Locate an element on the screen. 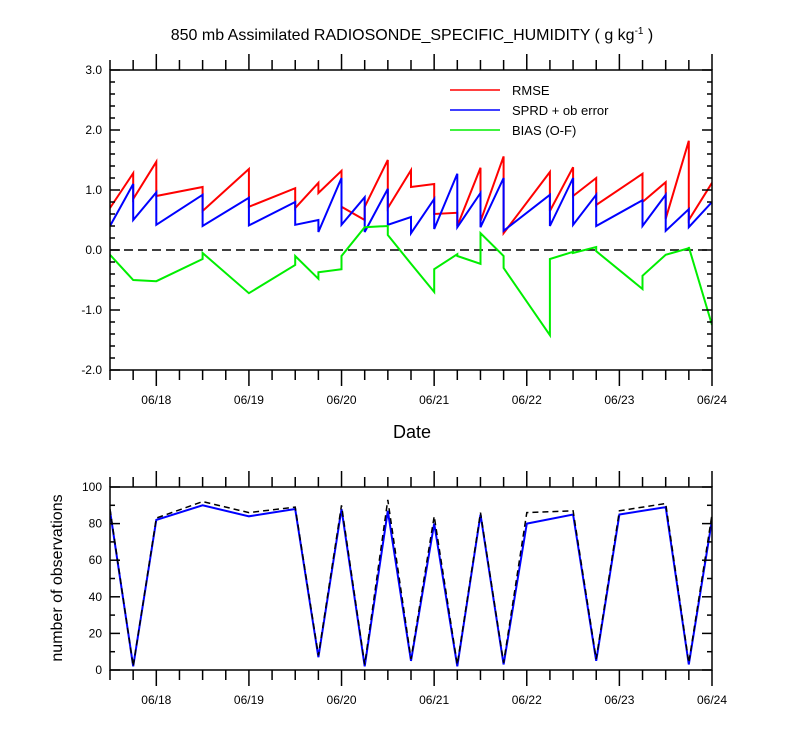  y-tick-label: -1.0 is located at coordinates (91, 310).